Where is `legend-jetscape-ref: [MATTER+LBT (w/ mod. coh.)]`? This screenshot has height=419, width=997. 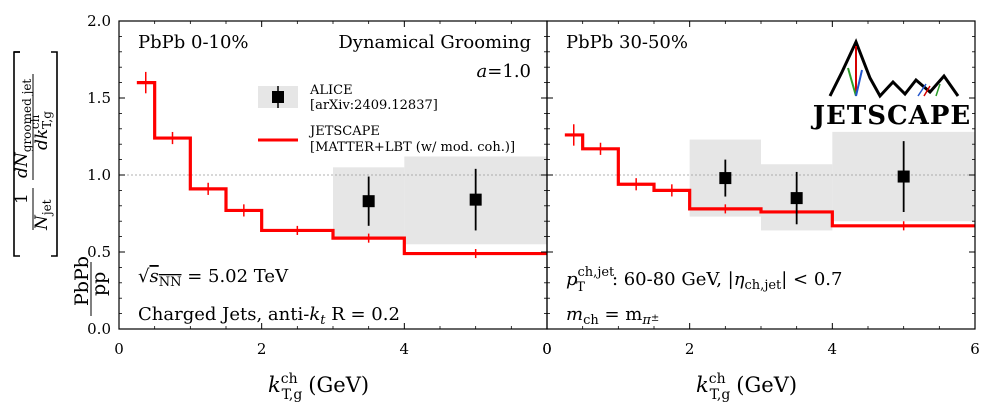
legend-jetscape-ref: [MATTER+LBT (w/ mod. coh.)] is located at coordinates (412, 147).